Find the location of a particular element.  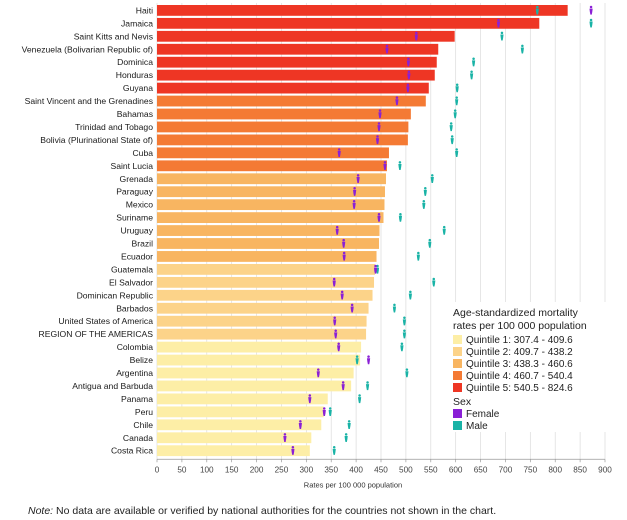

x-tick-label: 350 is located at coordinates (331, 469).